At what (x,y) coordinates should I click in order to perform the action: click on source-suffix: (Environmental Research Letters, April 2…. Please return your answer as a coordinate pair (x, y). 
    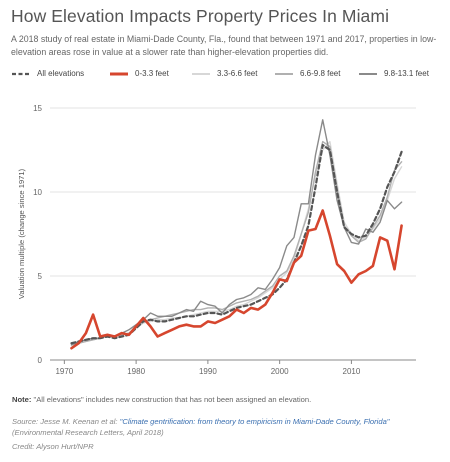
    Looking at the image, I should click on (88, 432).